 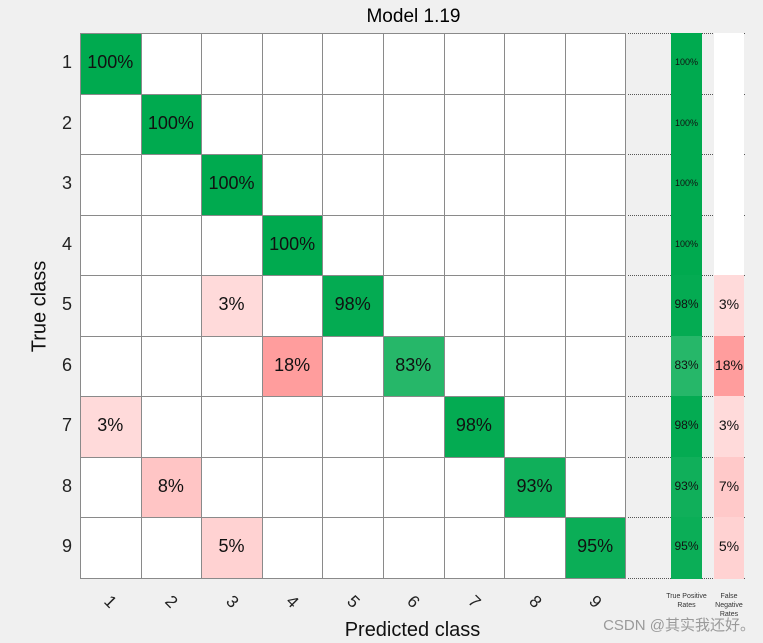 I want to click on cell-value-label: 83%, so click(x=413, y=364).